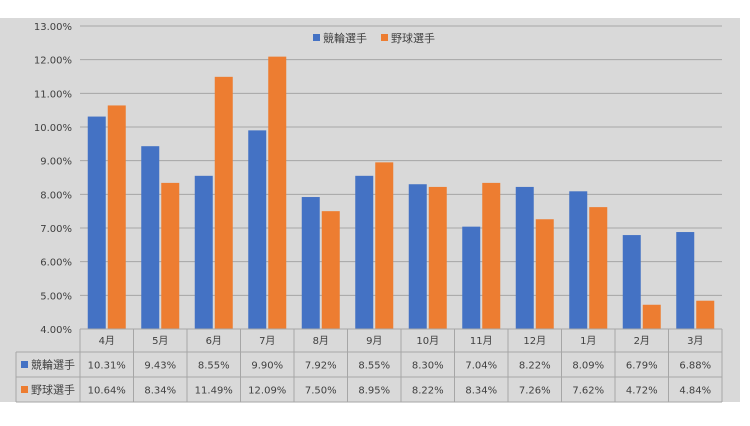 This screenshot has height=426, width=750. I want to click on data-value-cell: 12.09%, so click(267, 391).